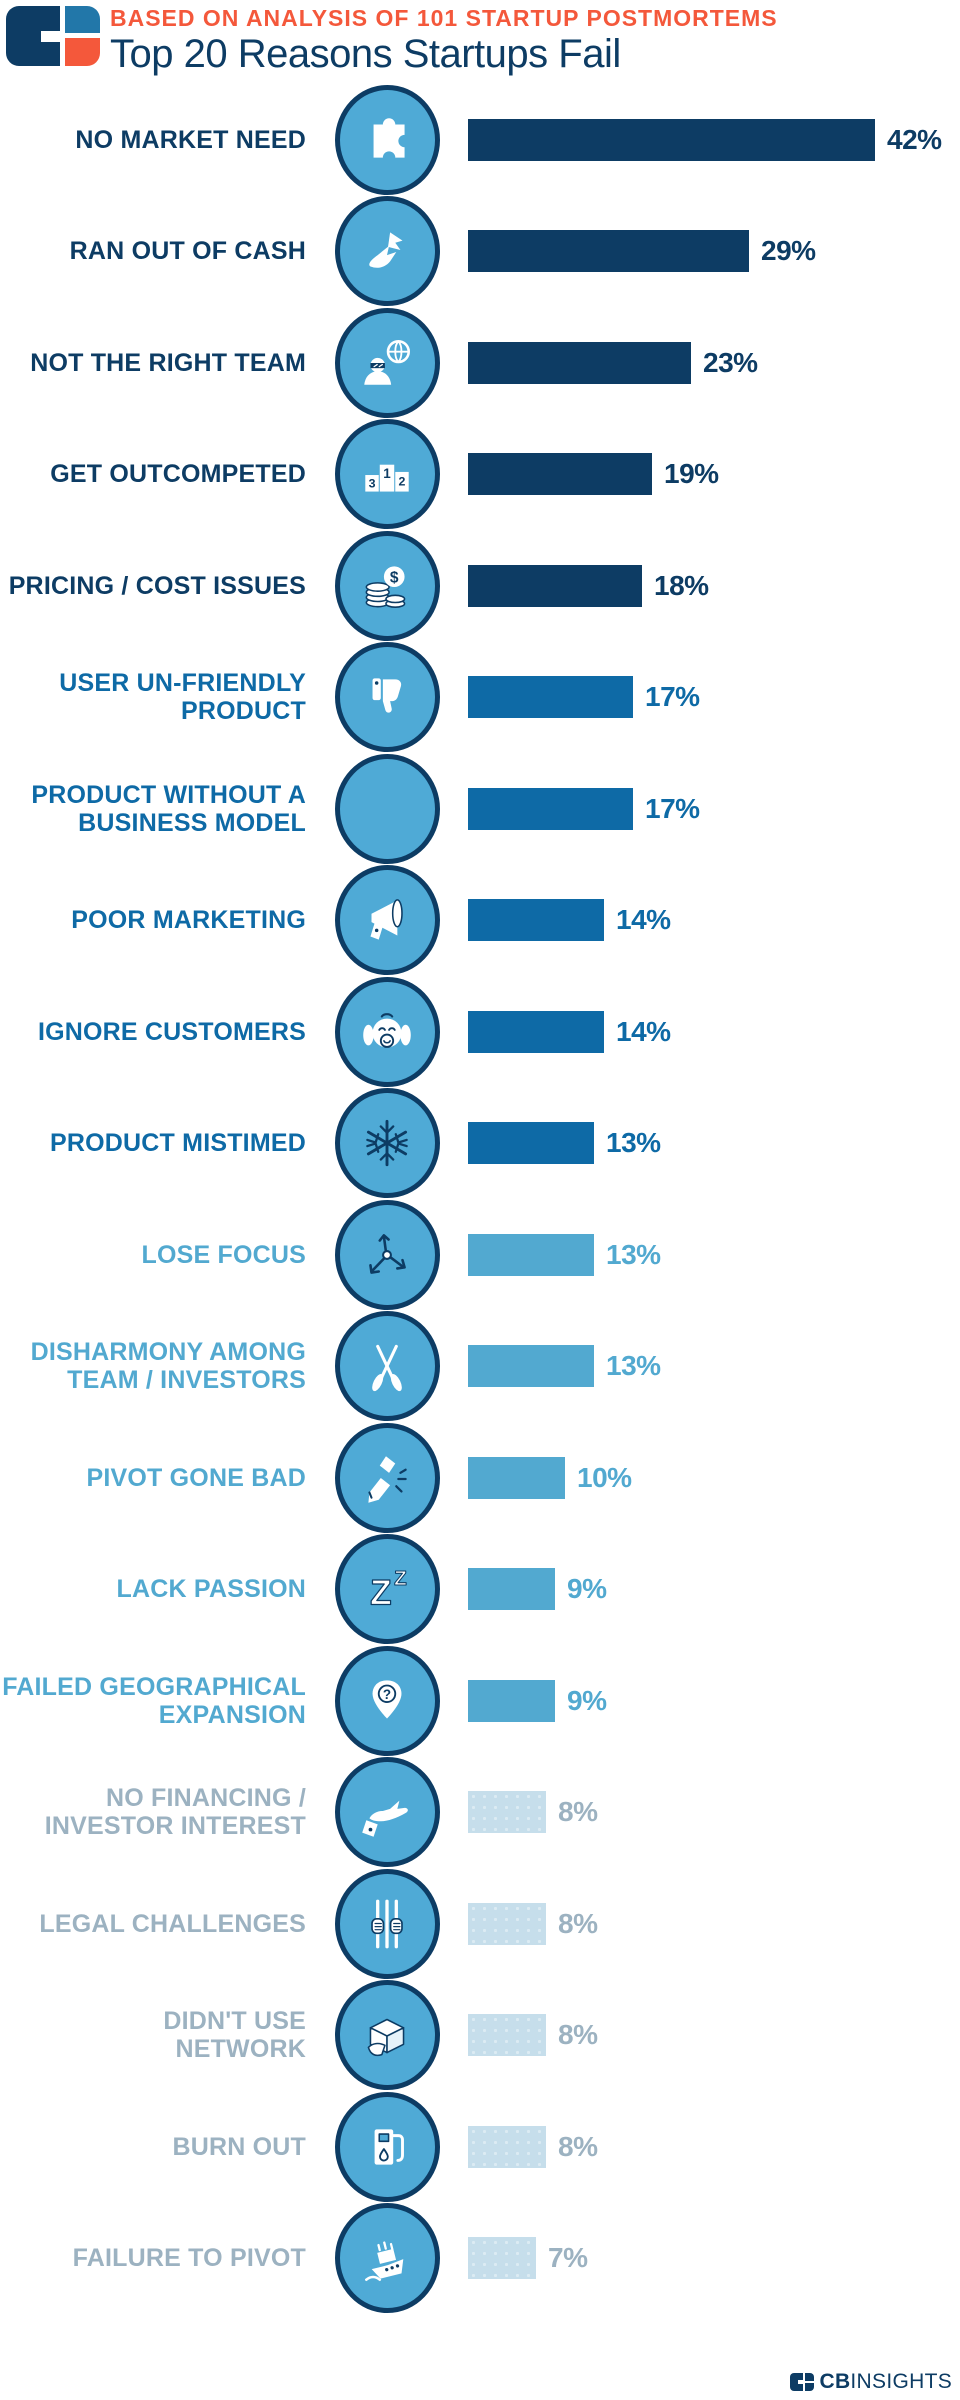  What do you see at coordinates (387, 2146) in the screenshot?
I see `gas-pump-icon` at bounding box center [387, 2146].